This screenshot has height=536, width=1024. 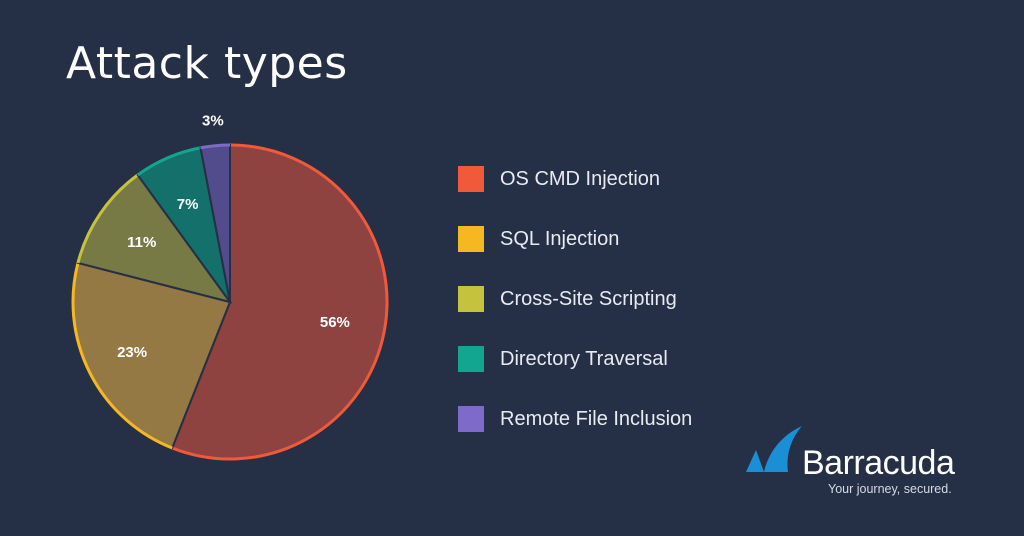 I want to click on legend-item: SQL Injection, so click(x=575, y=239).